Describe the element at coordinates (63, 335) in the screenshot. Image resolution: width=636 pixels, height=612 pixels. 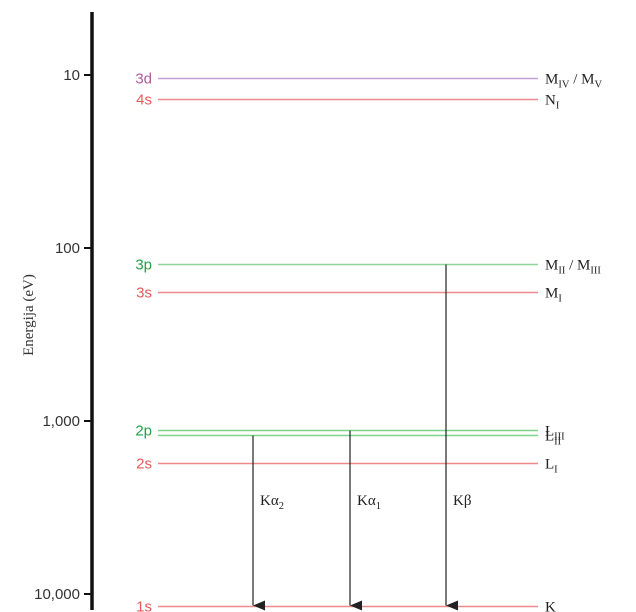
I see `y-axis-ticks: 10 100 1,000 10,000` at that location.